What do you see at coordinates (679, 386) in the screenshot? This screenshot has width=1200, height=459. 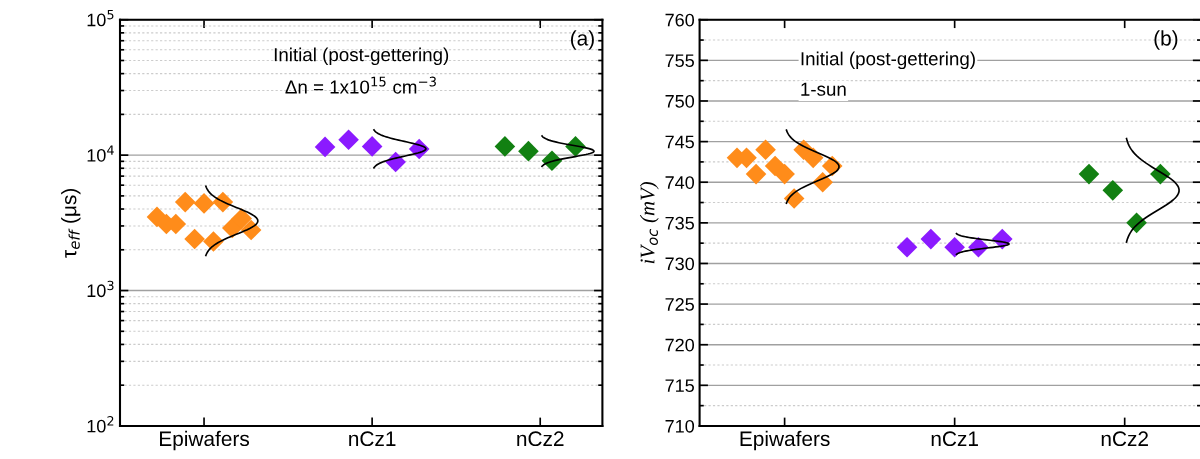 I see `y-tick-label: 715` at bounding box center [679, 386].